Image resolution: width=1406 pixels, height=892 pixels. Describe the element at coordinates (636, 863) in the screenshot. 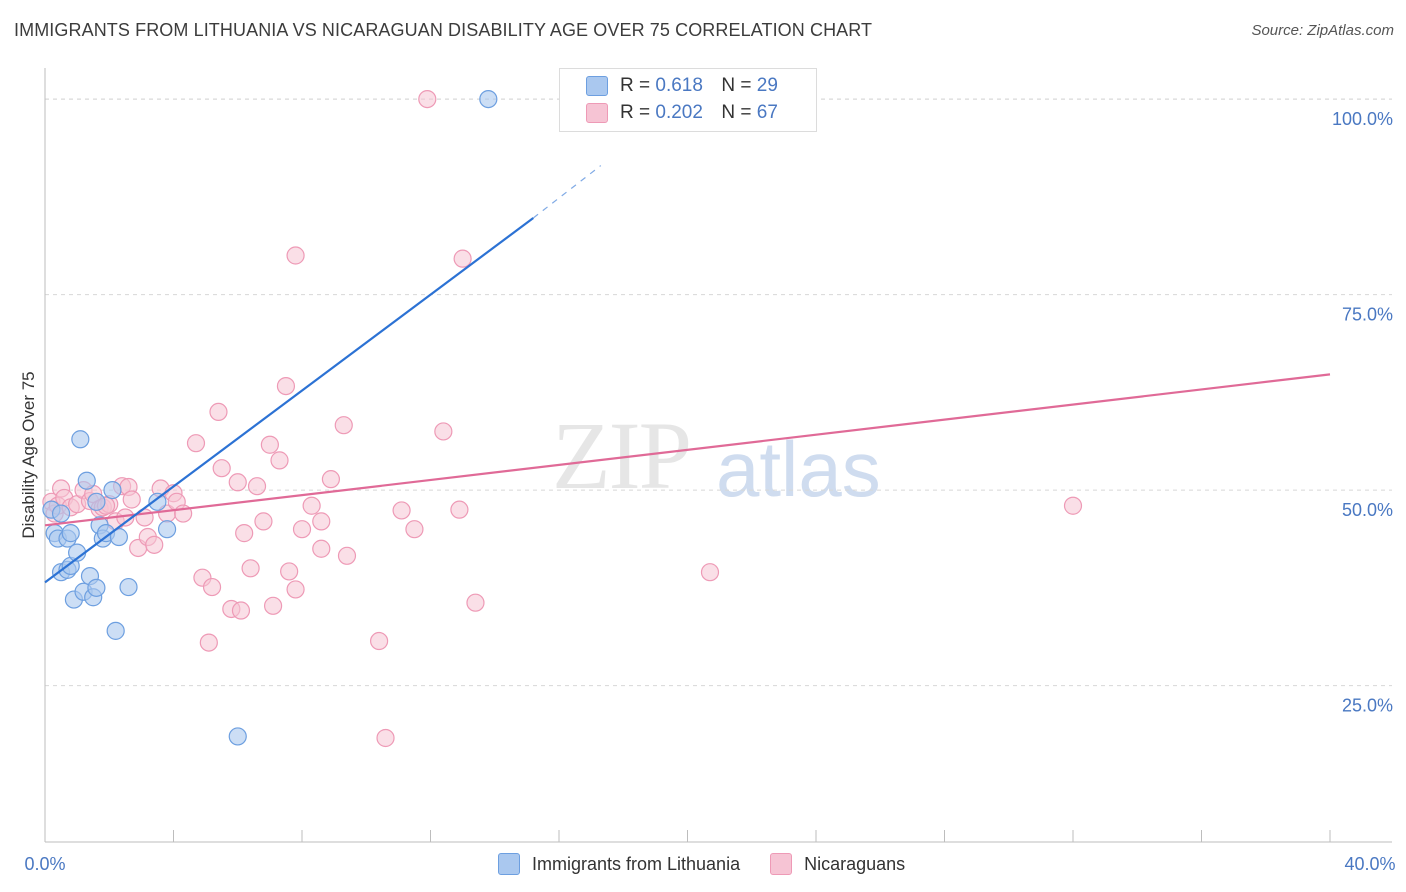

I see `series-label-lithuania: Immigrants from Lithuania` at that location.